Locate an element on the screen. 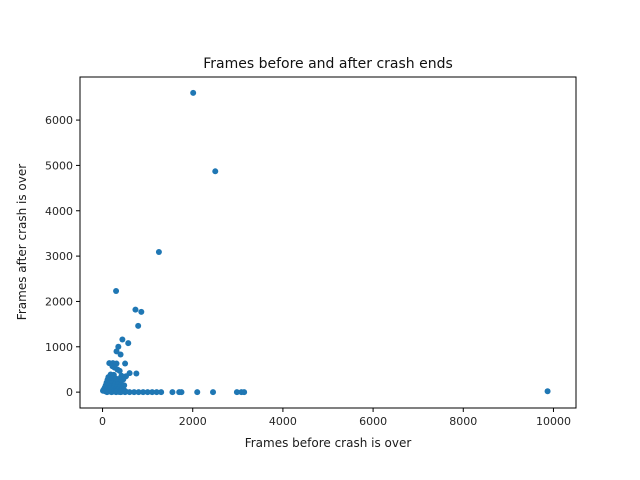 Image resolution: width=640 pixels, height=480 pixels. x-tick-label: 8000 is located at coordinates (463, 421).